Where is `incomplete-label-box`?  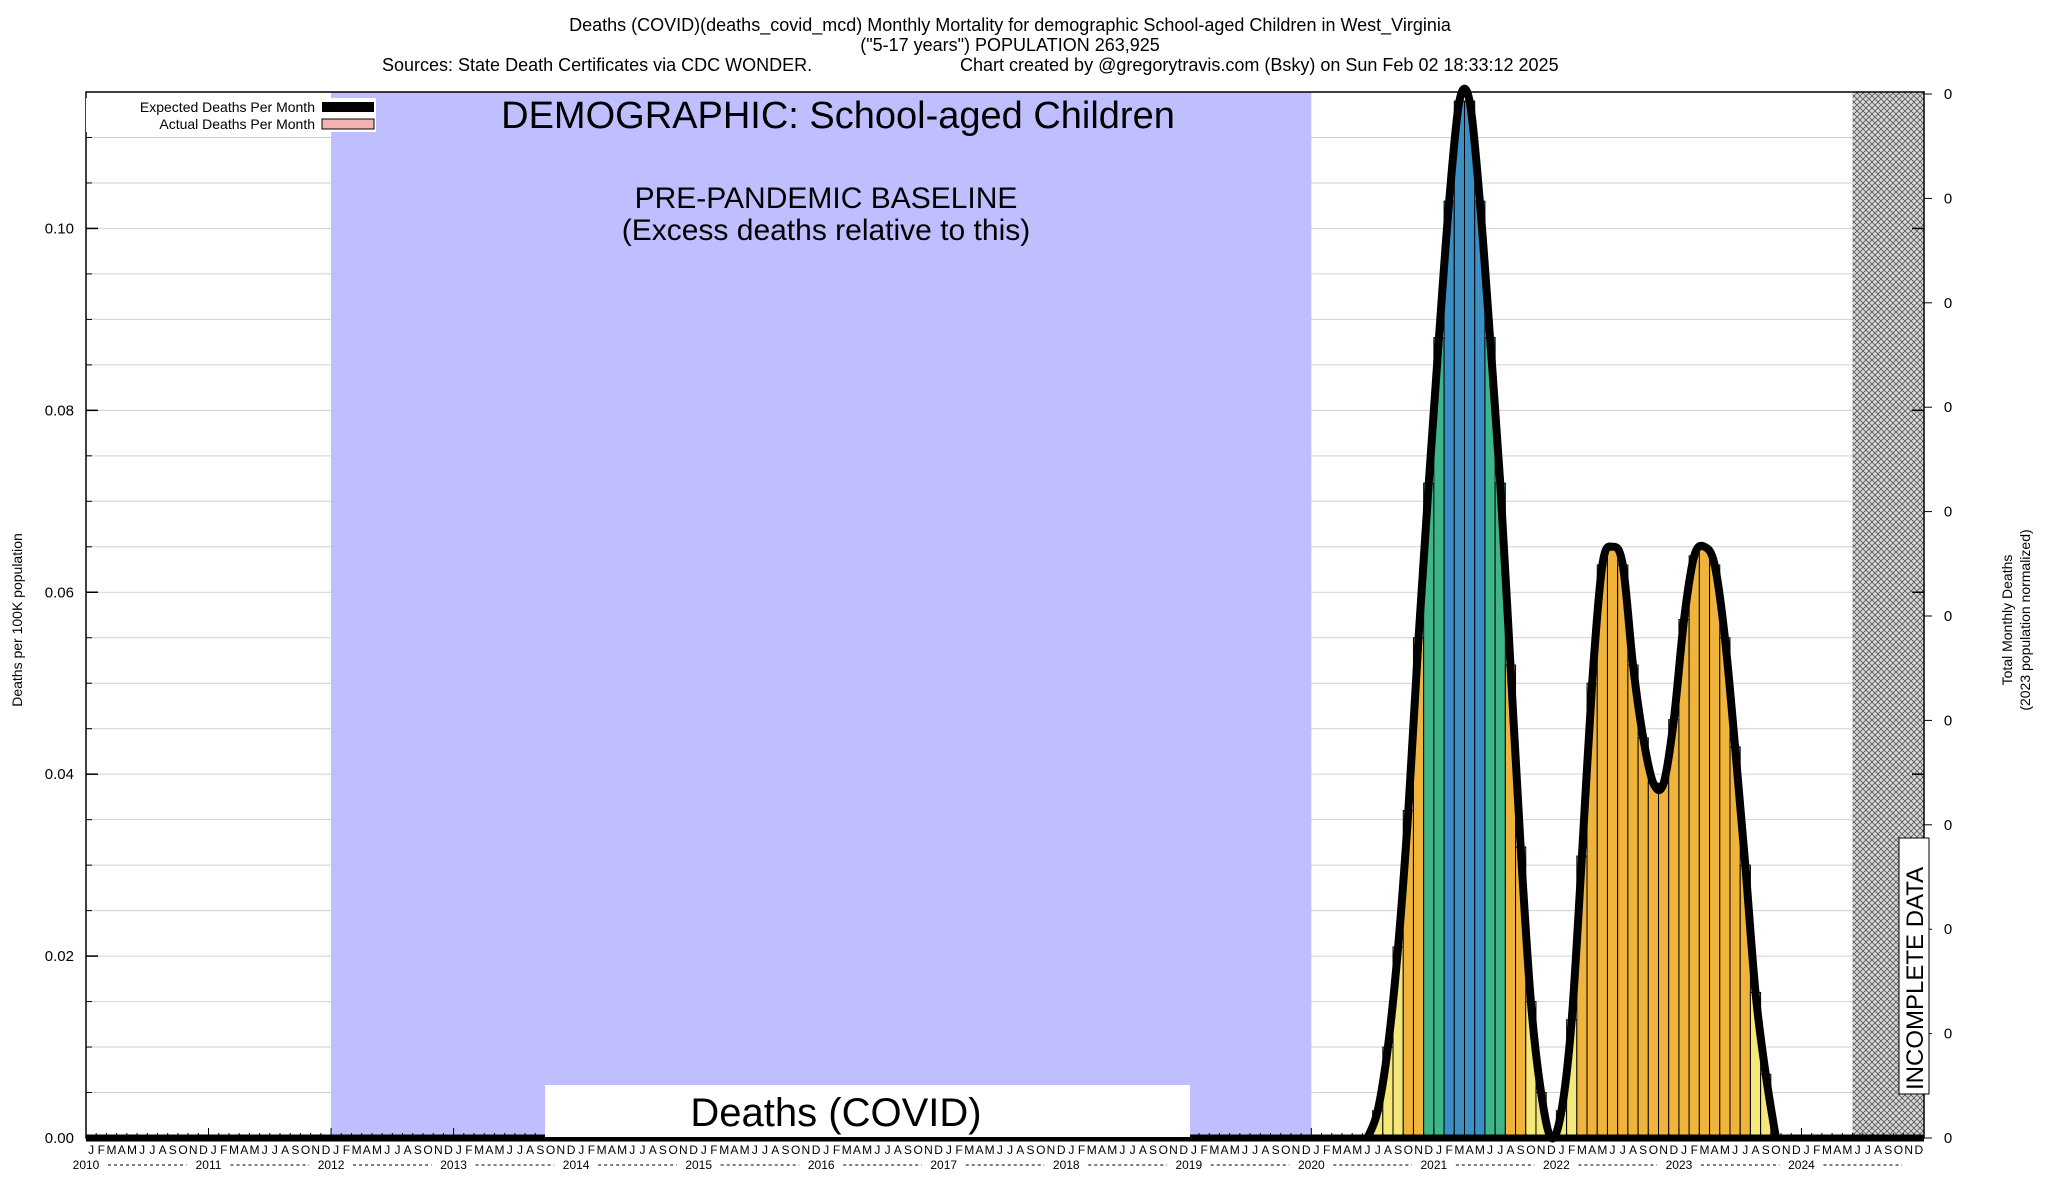 incomplete-label-box is located at coordinates (1914, 966).